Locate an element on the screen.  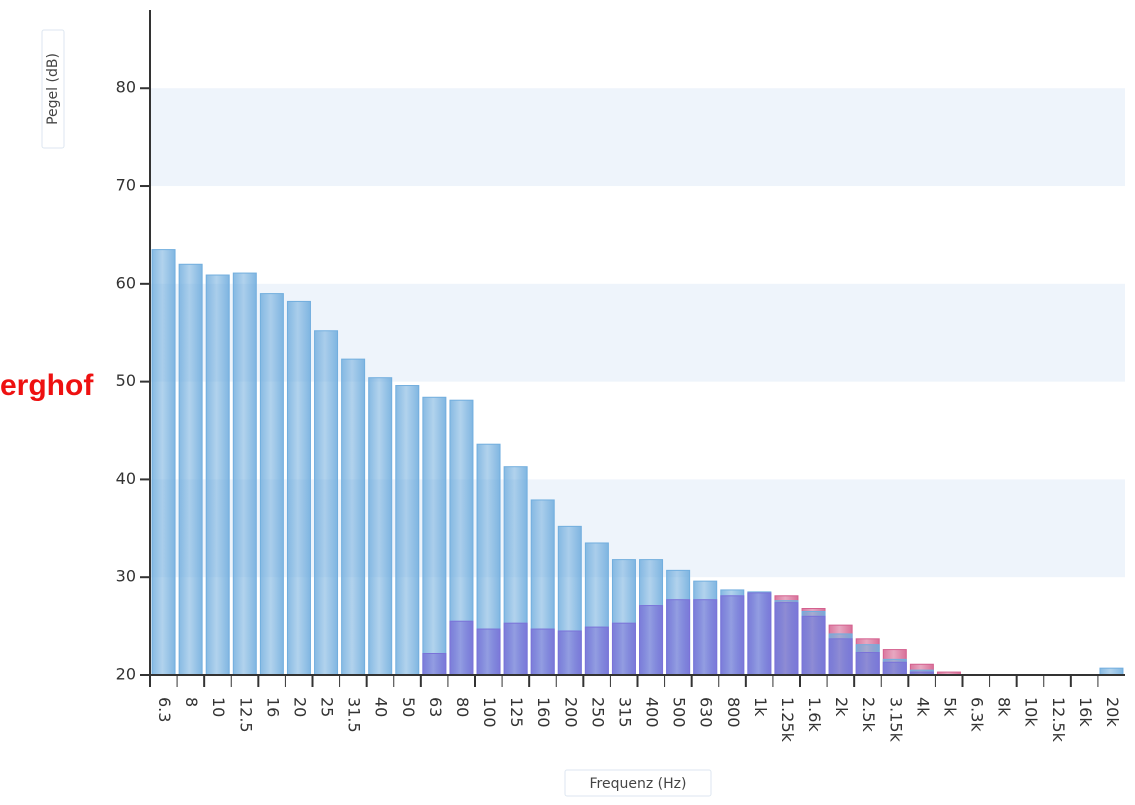
x-tick-label: 100 is located at coordinates (489, 712).